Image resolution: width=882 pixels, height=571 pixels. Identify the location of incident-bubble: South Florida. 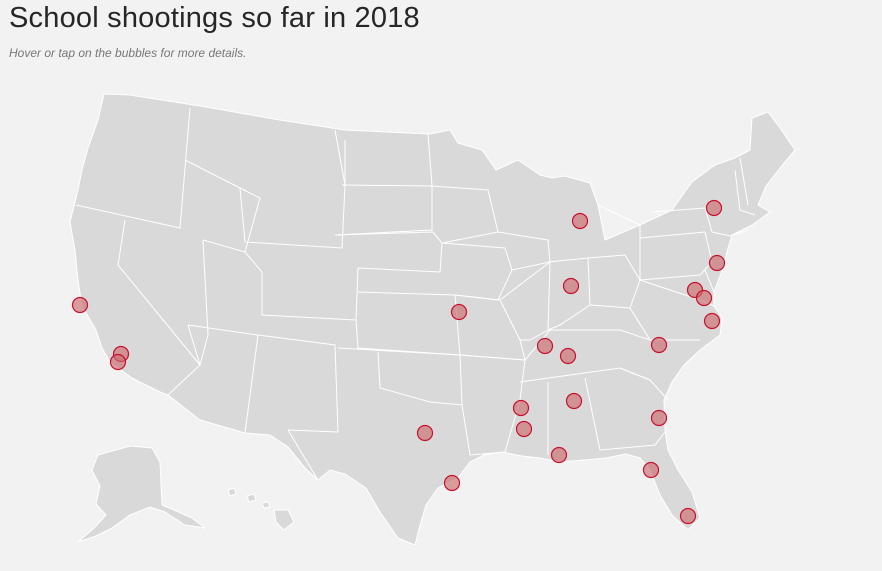
(688, 516).